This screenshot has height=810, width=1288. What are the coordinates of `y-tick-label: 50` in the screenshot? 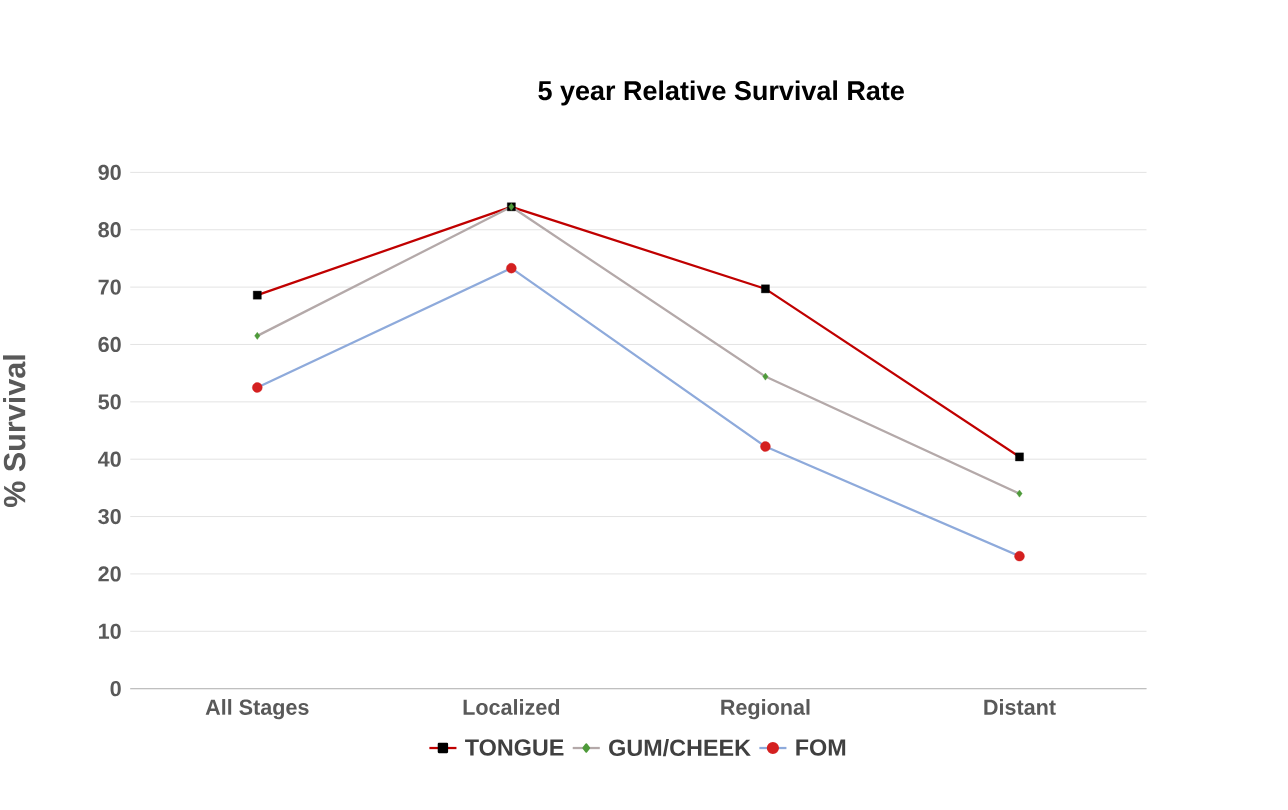 It's located at (109, 401).